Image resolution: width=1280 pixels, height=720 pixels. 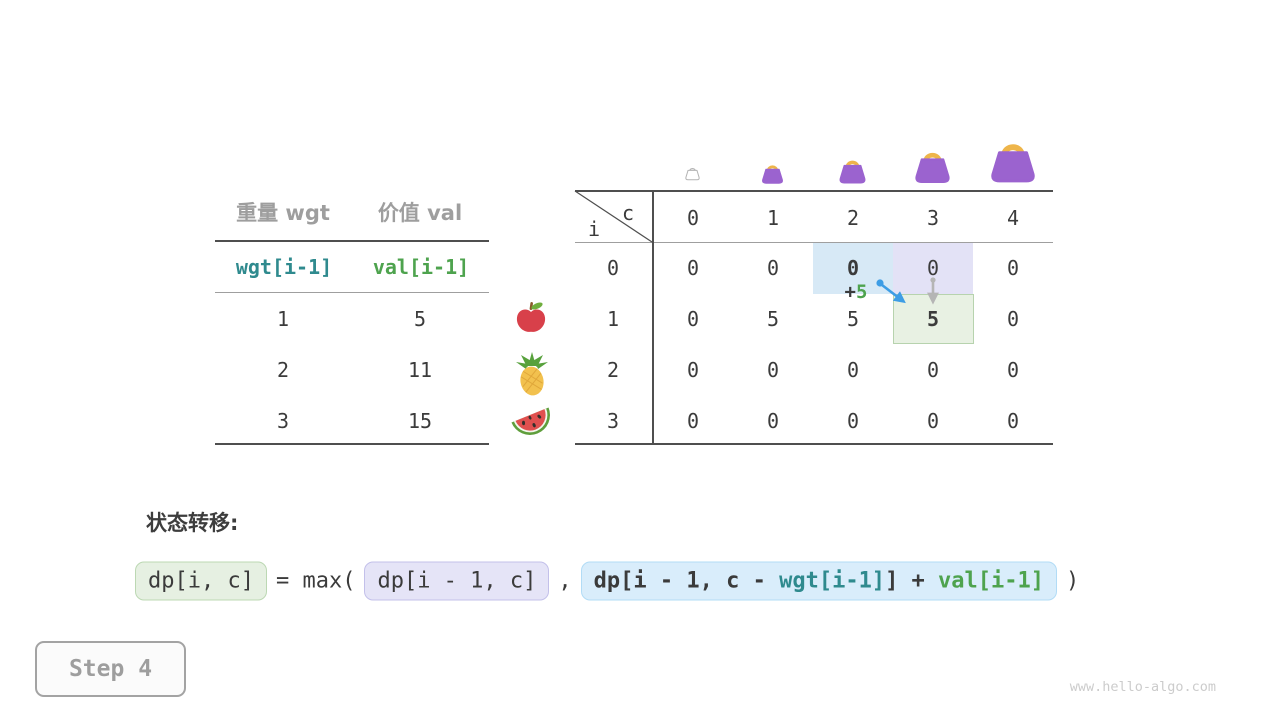 I want to click on formula-comma: ,, so click(x=565, y=581).